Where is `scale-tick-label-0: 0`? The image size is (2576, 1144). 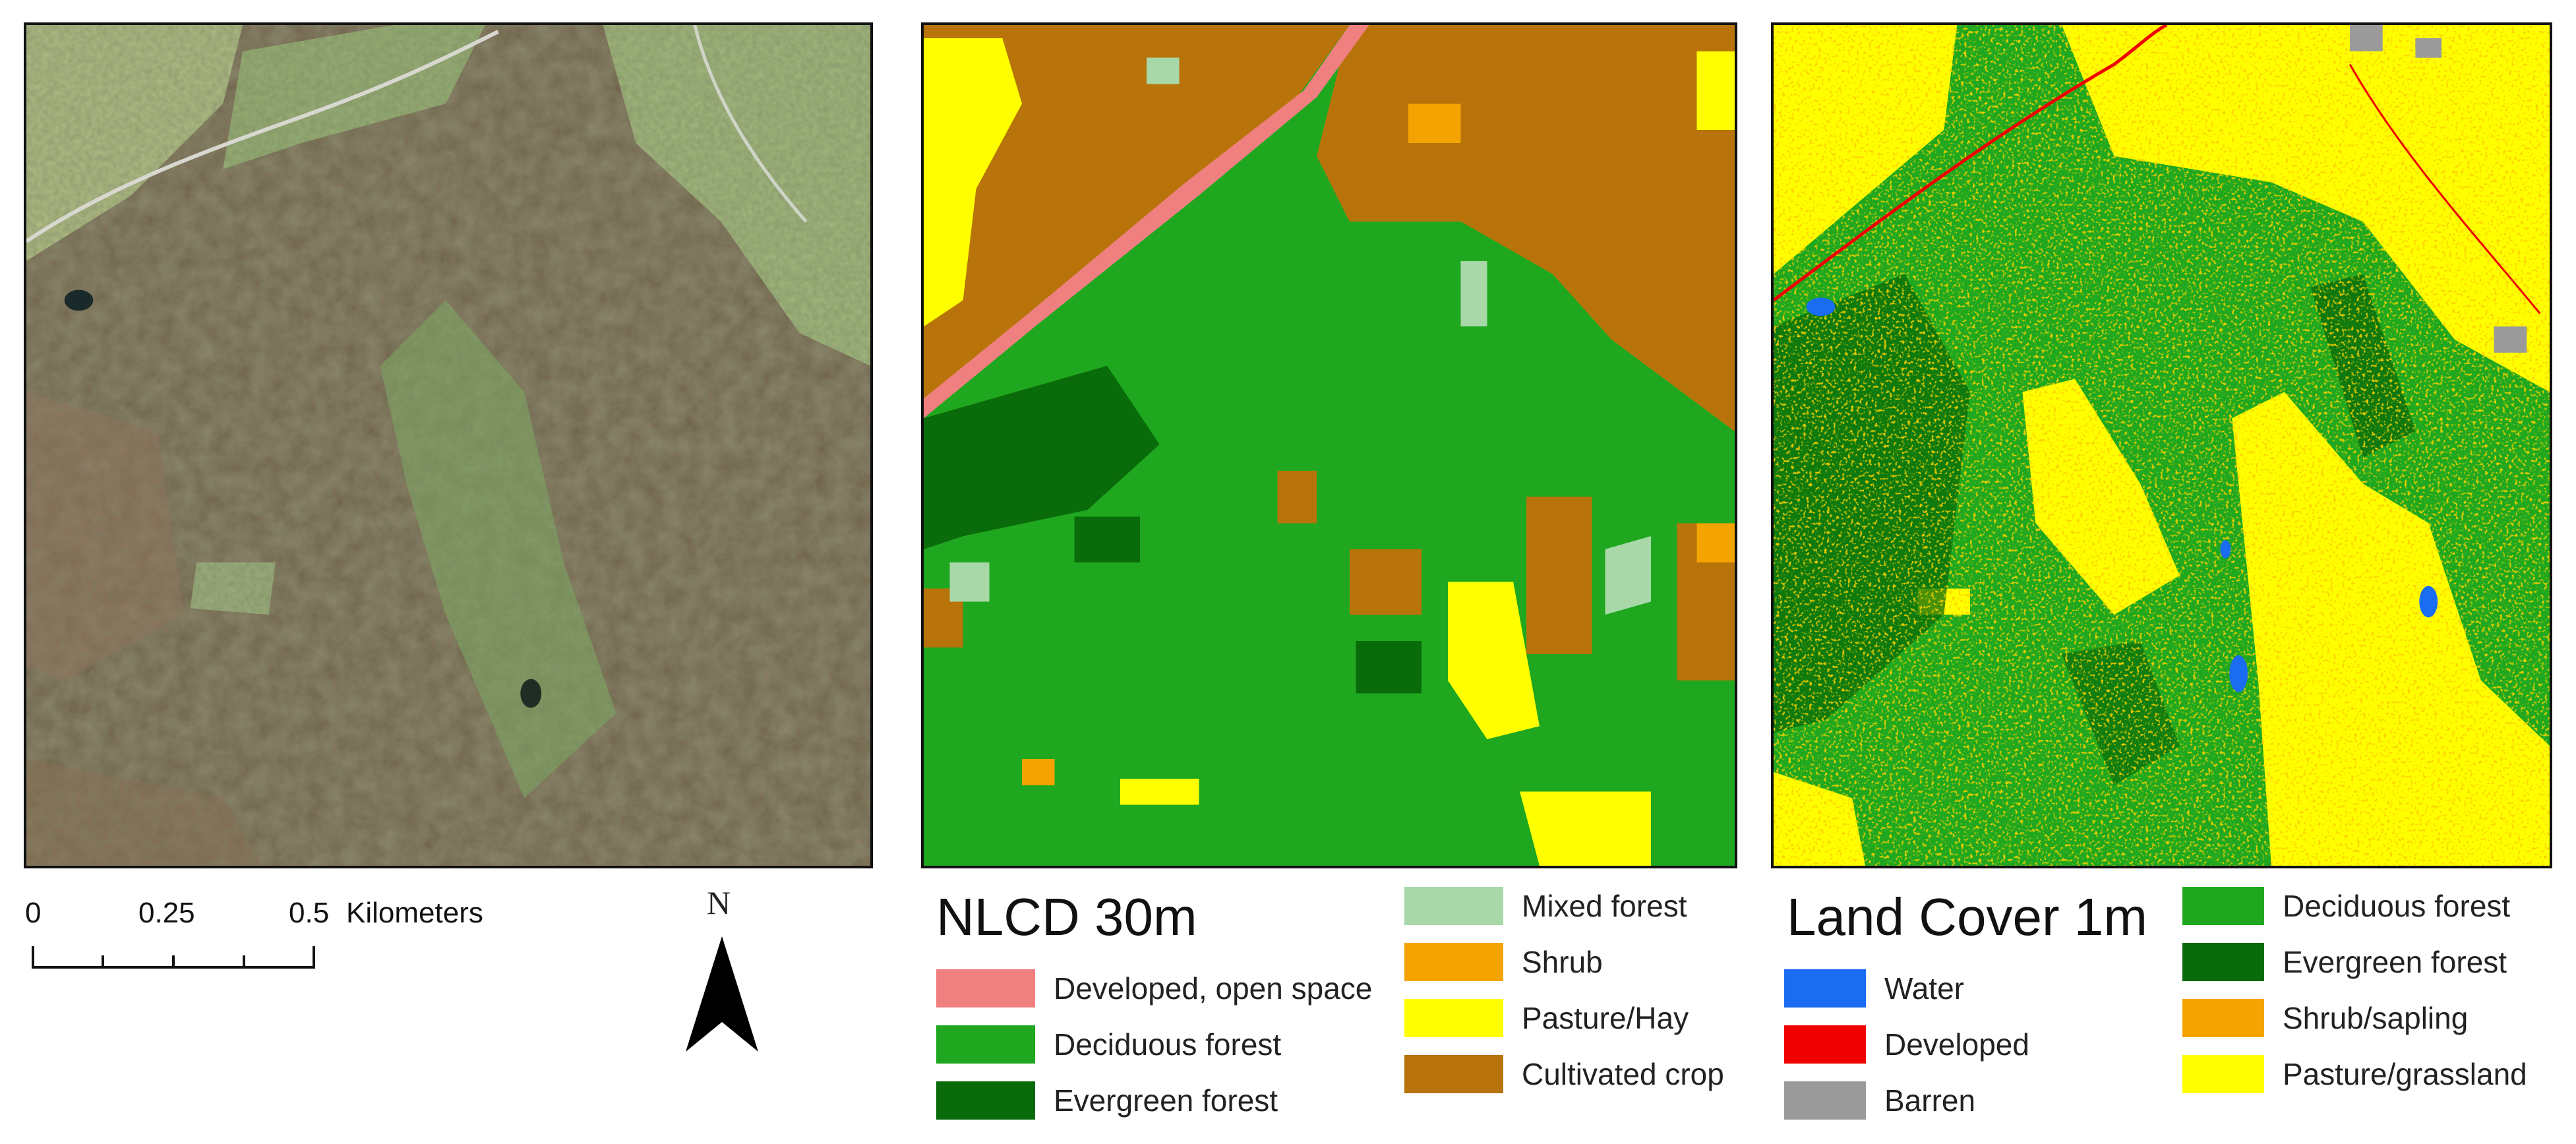
scale-tick-label-0: 0 is located at coordinates (33, 913).